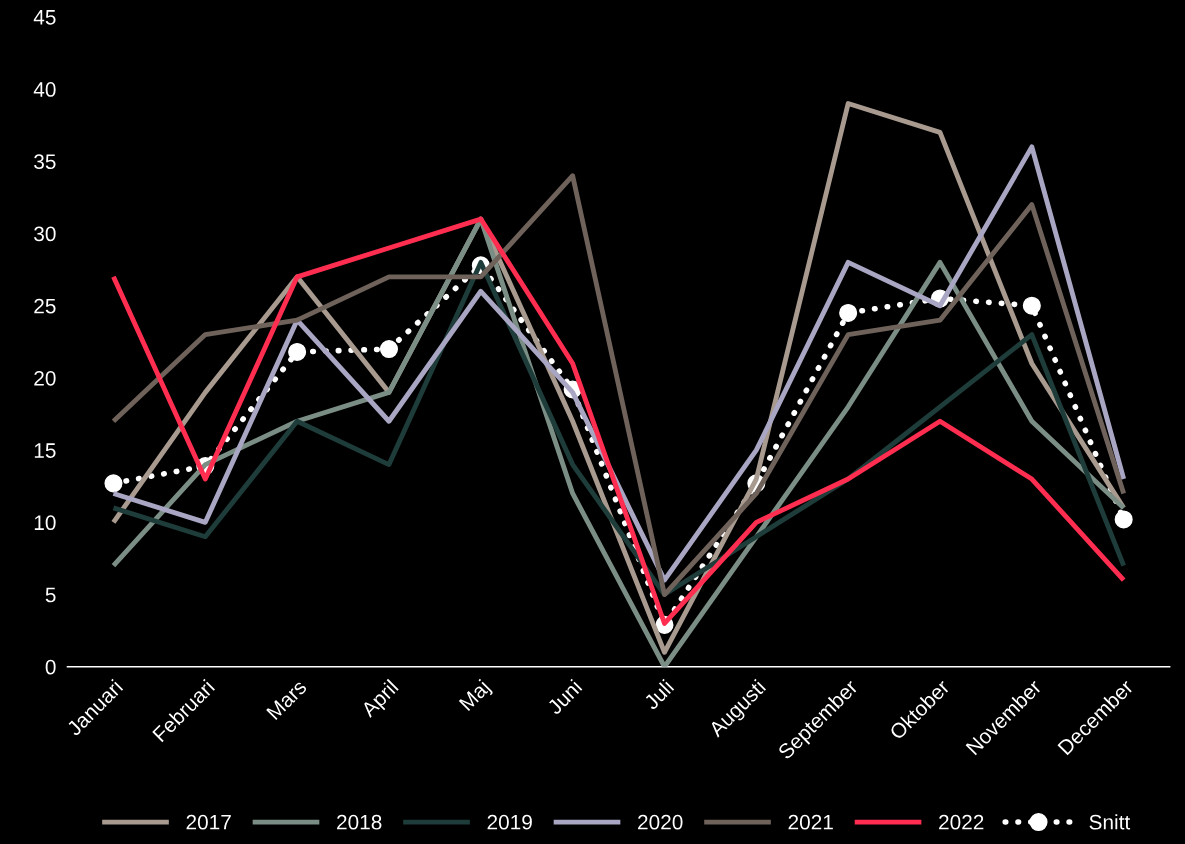  Describe the element at coordinates (476, 696) in the screenshot. I see `x-tick-label: Maj` at that location.